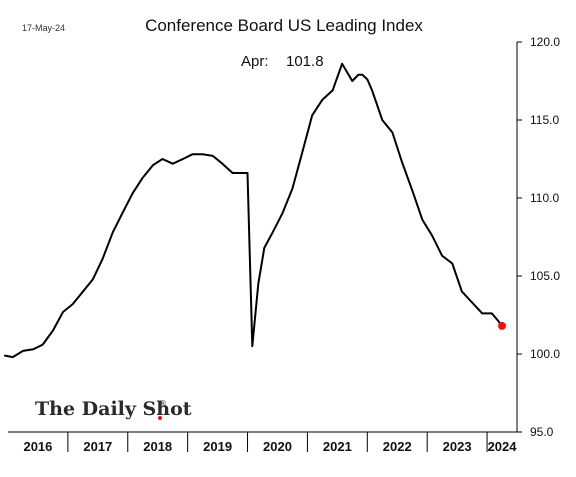 This screenshot has width=576, height=477. What do you see at coordinates (305, 61) in the screenshot?
I see `latest-value: 101.8` at bounding box center [305, 61].